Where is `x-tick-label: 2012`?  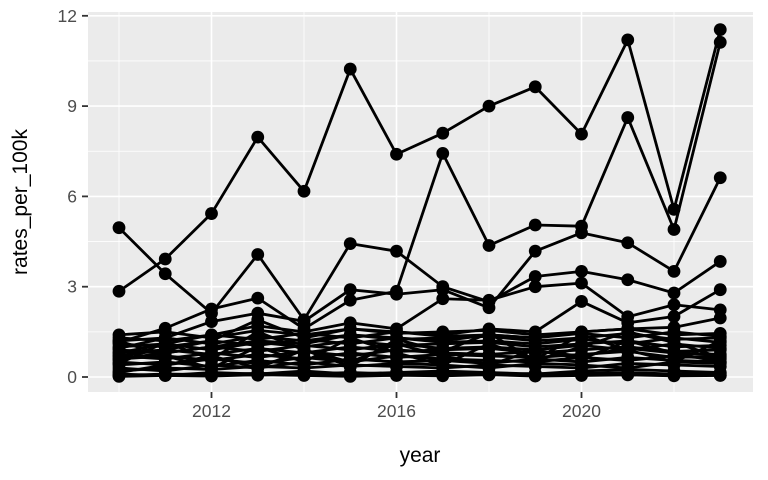
x-tick-label: 2012 is located at coordinates (211, 411).